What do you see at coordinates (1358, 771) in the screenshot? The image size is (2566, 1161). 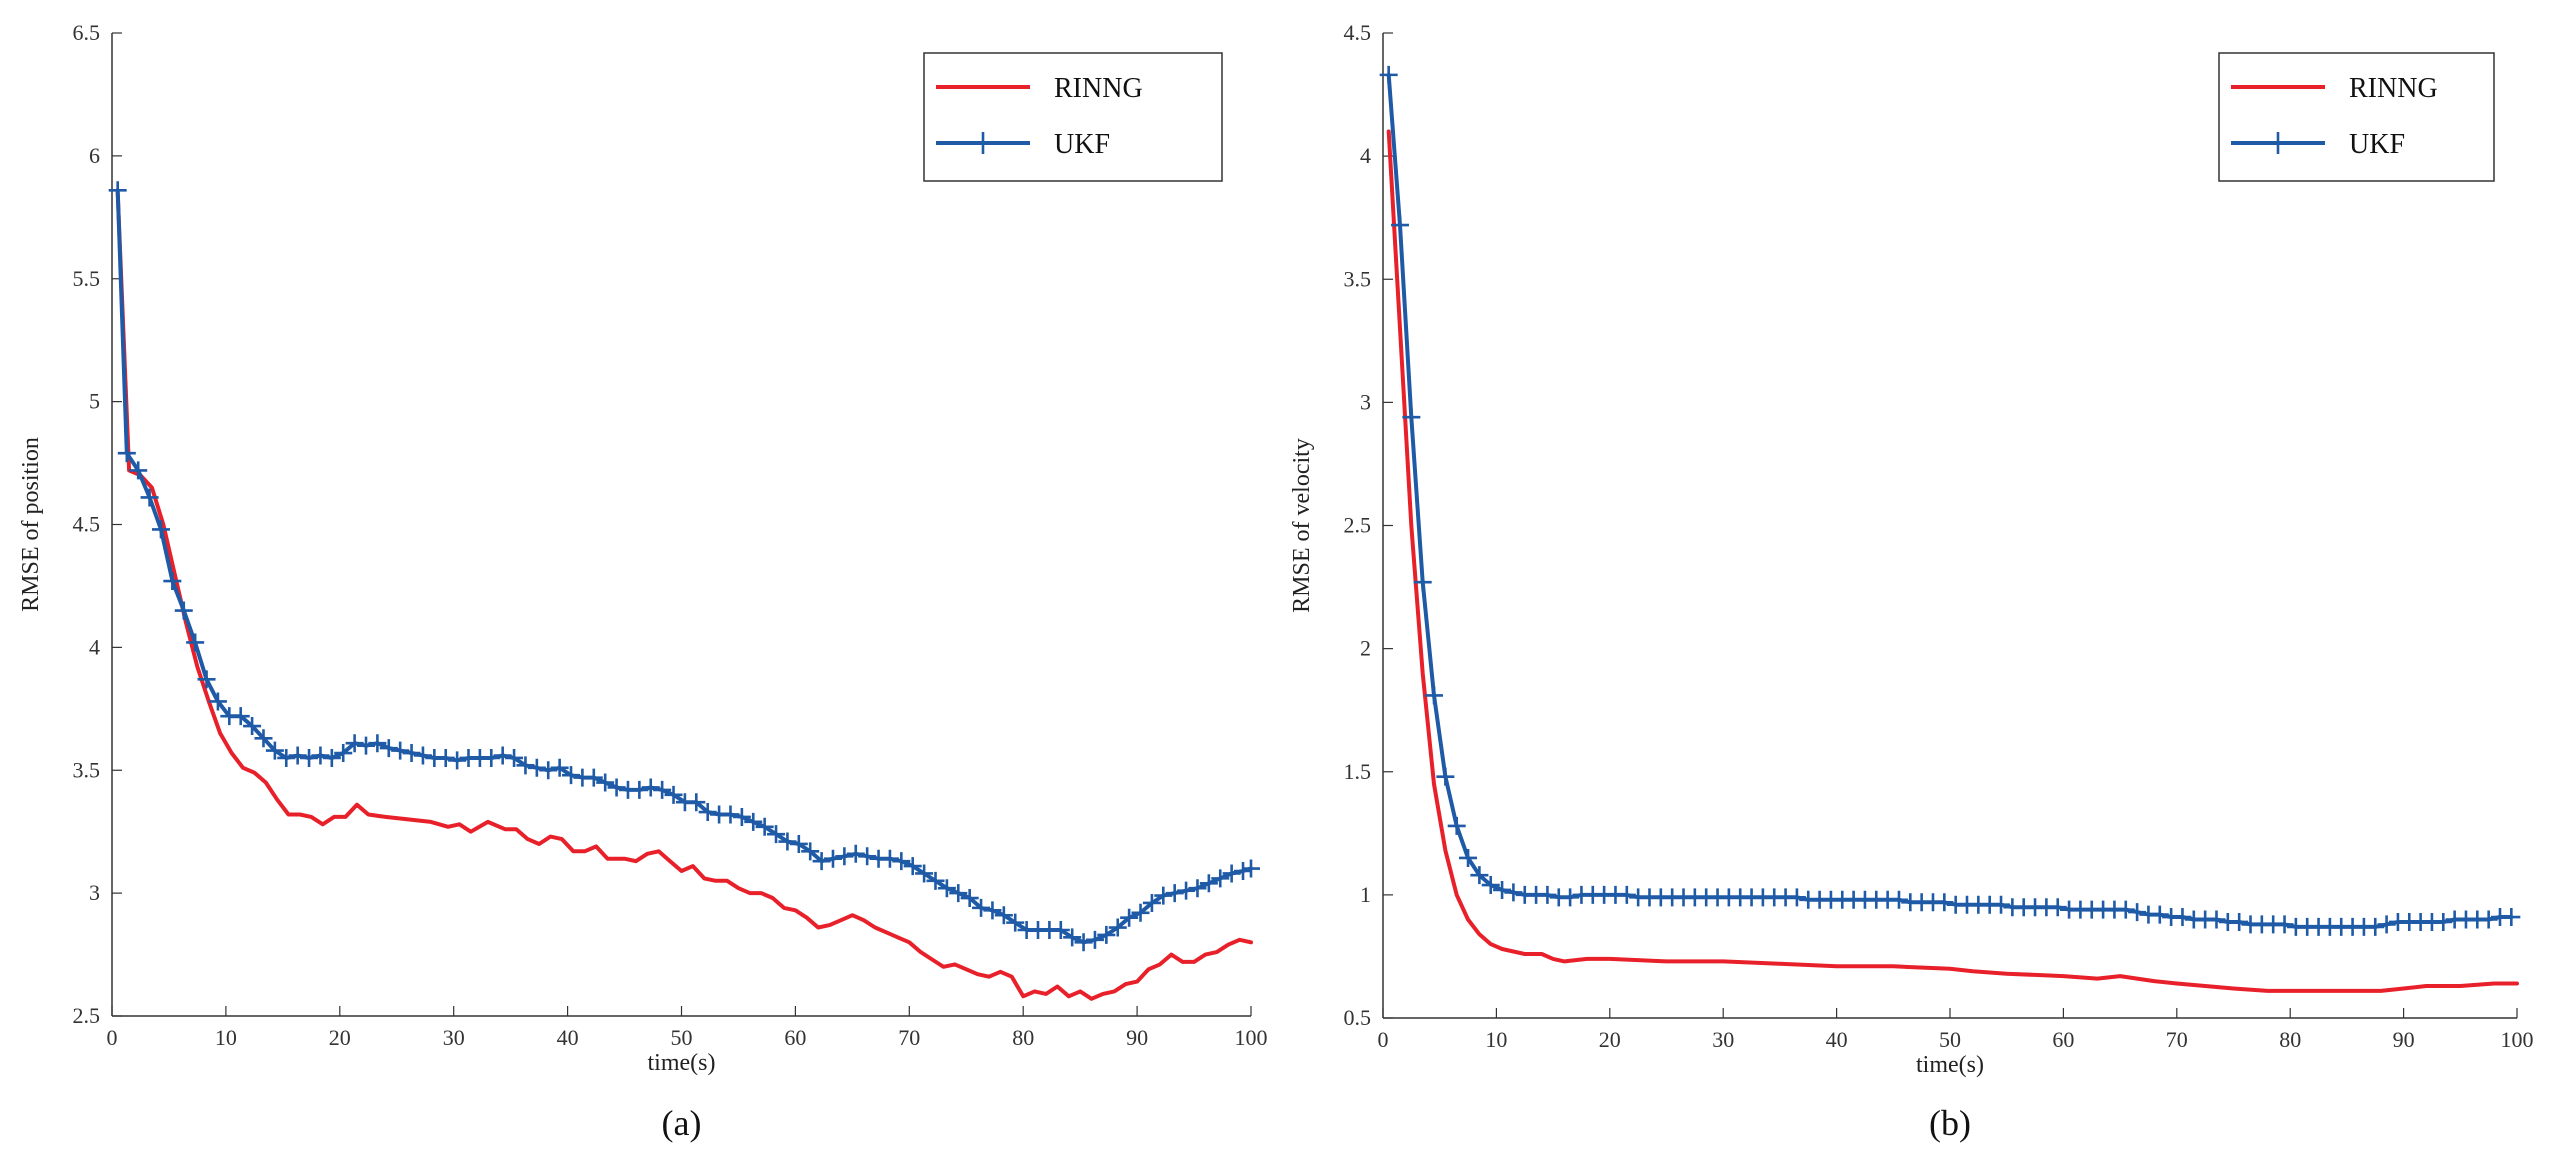 I see `y-tick-label: 1.5` at bounding box center [1358, 771].